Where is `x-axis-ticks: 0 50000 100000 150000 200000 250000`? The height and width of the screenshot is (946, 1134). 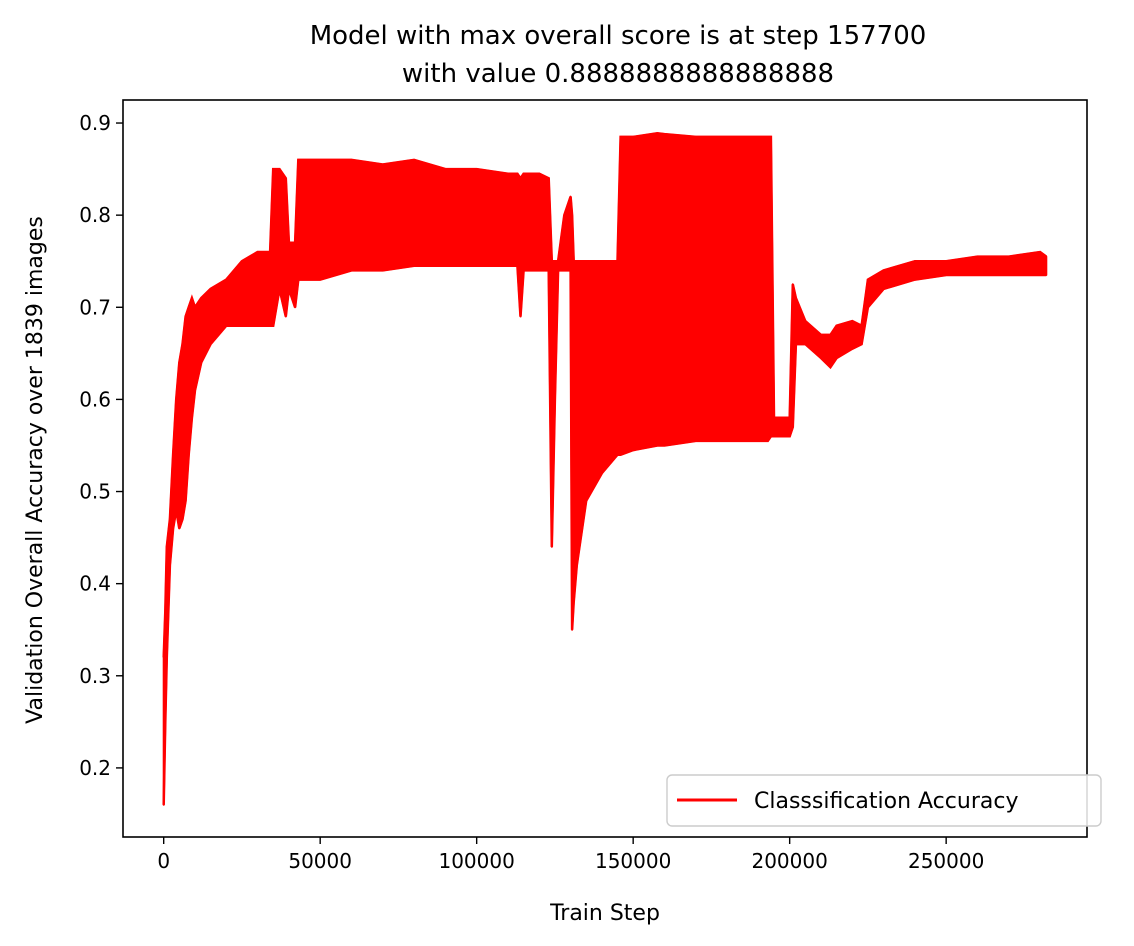 x-axis-ticks: 0 50000 100000 150000 200000 250000 is located at coordinates (570, 855).